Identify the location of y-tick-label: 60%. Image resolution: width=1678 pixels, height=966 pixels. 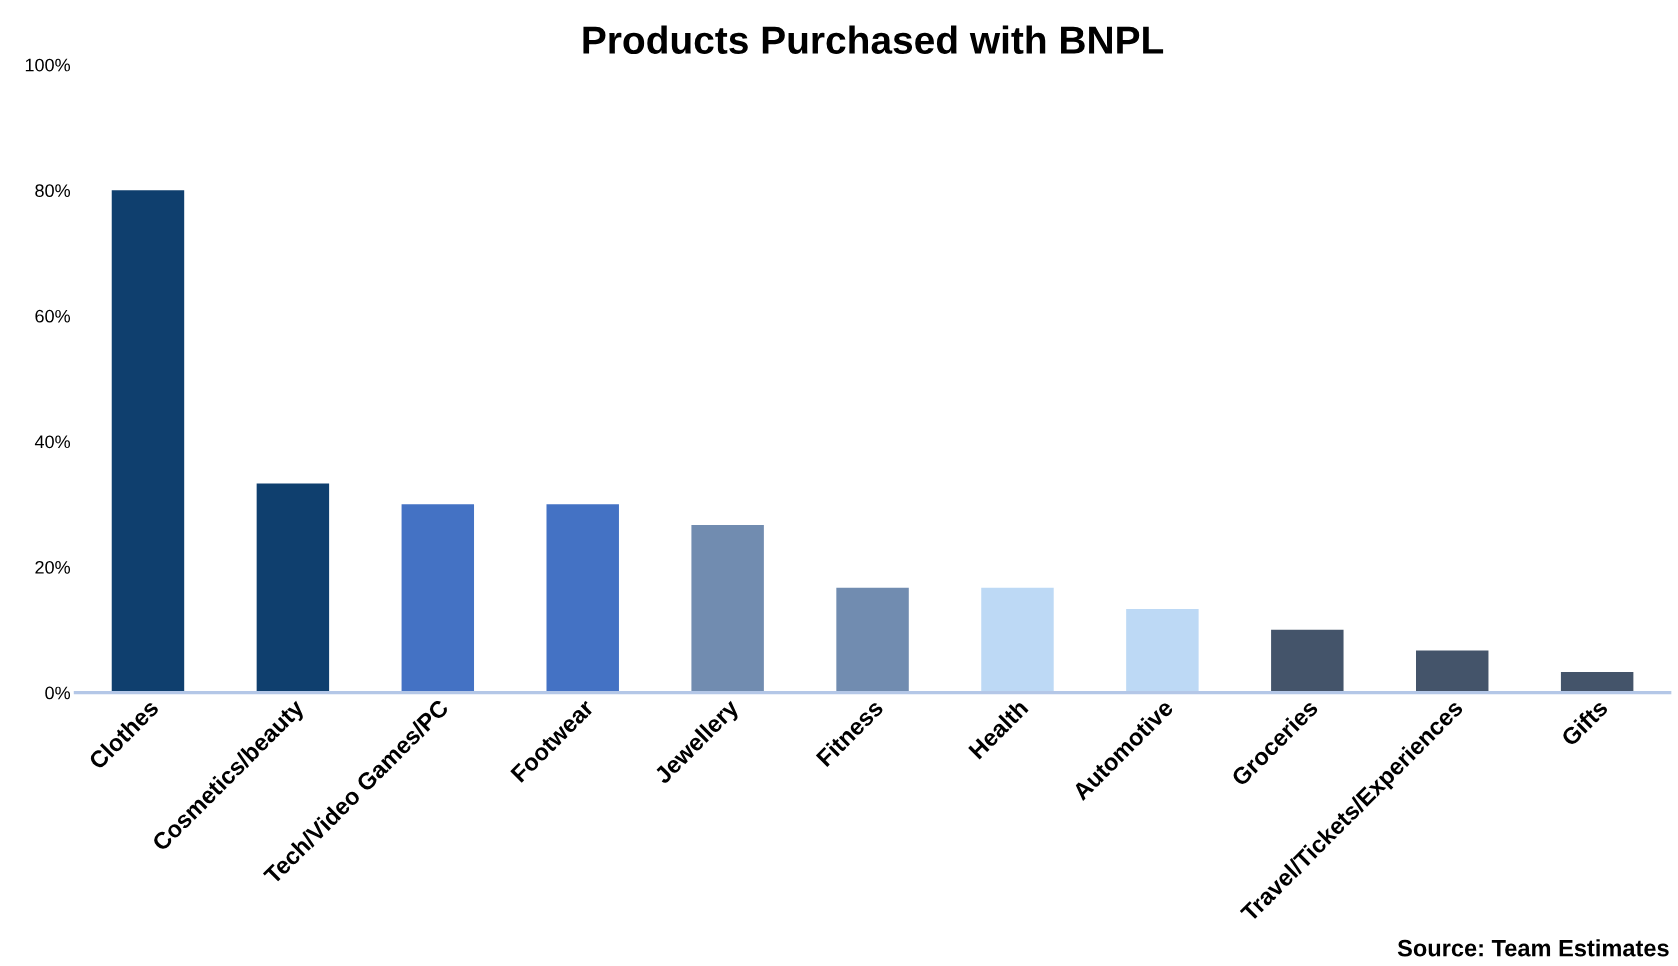
(53, 316).